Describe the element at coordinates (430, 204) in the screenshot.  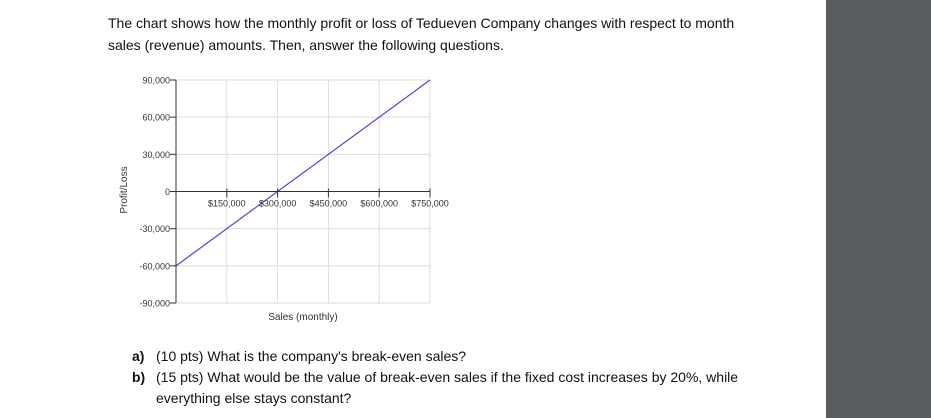
I see `x-tick-label: $750,000` at that location.